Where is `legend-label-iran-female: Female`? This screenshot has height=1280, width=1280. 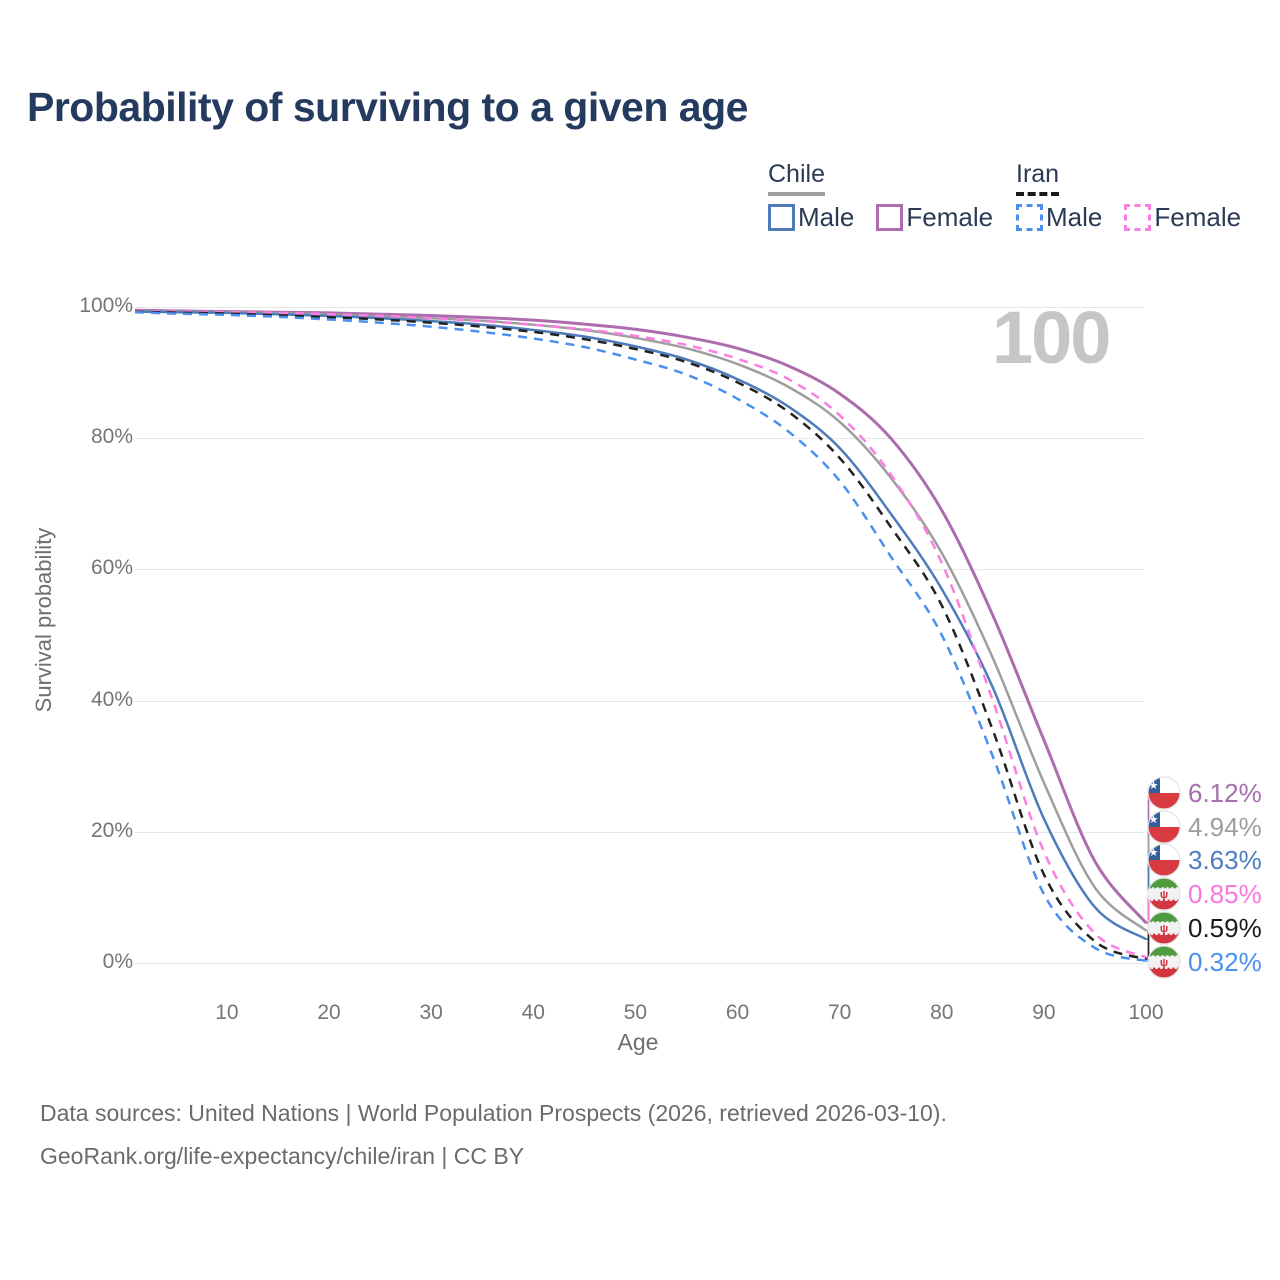
legend-label-iran-female: Female is located at coordinates (1198, 217).